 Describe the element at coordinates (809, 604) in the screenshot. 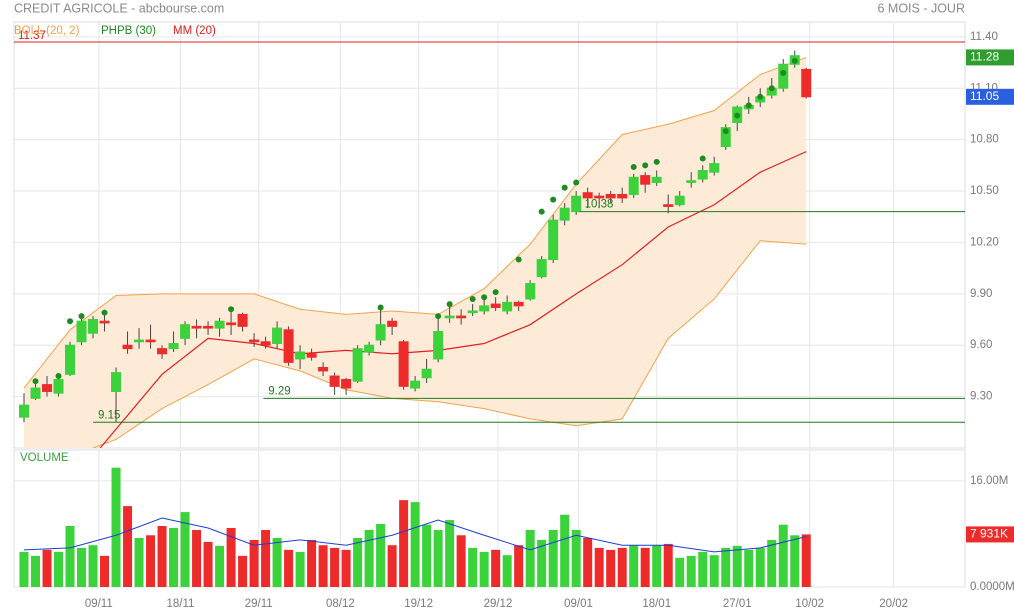

I see `x-tick-label: 10/02` at that location.